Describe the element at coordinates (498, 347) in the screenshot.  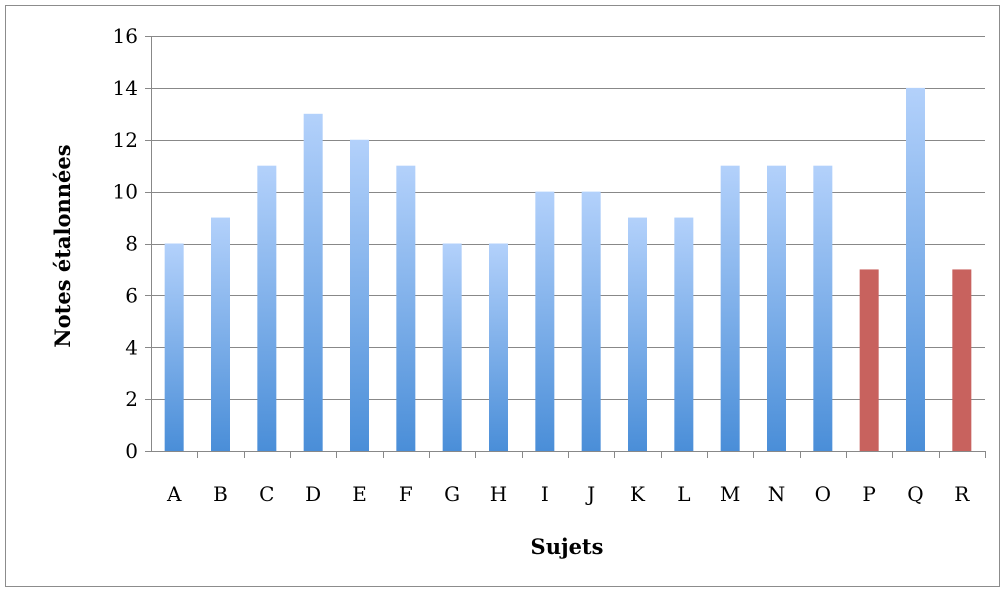
I see `bar-H` at that location.